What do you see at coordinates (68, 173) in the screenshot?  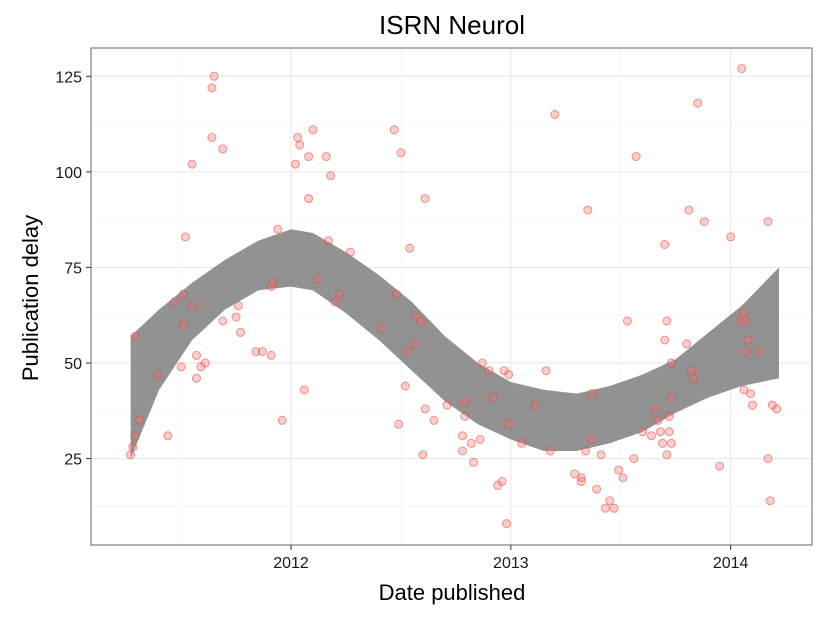 I see `y-tick-label: 100` at bounding box center [68, 173].